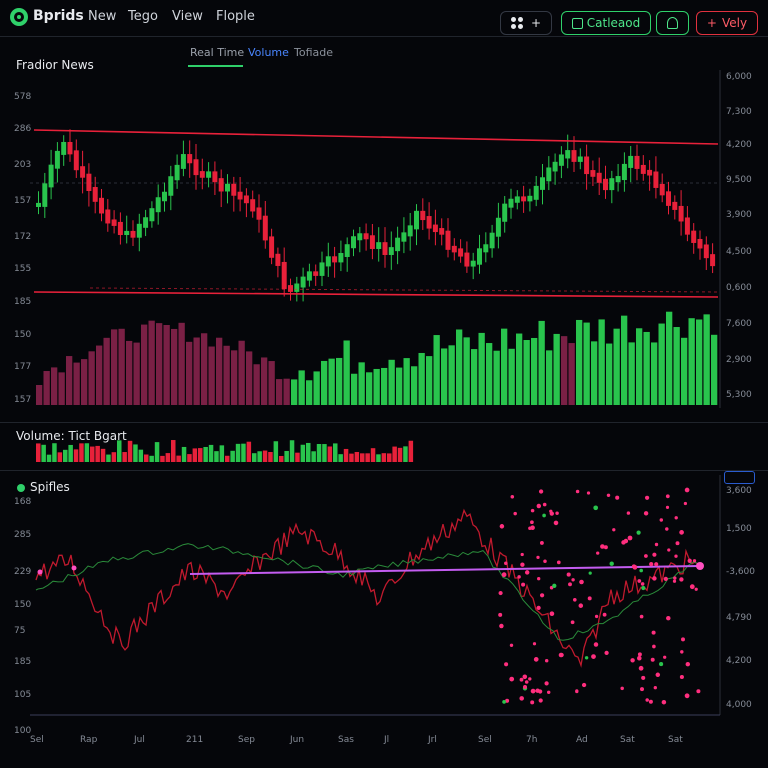 This screenshot has width=768, height=768. I want to click on price-right-tick: 5,300, so click(739, 395).